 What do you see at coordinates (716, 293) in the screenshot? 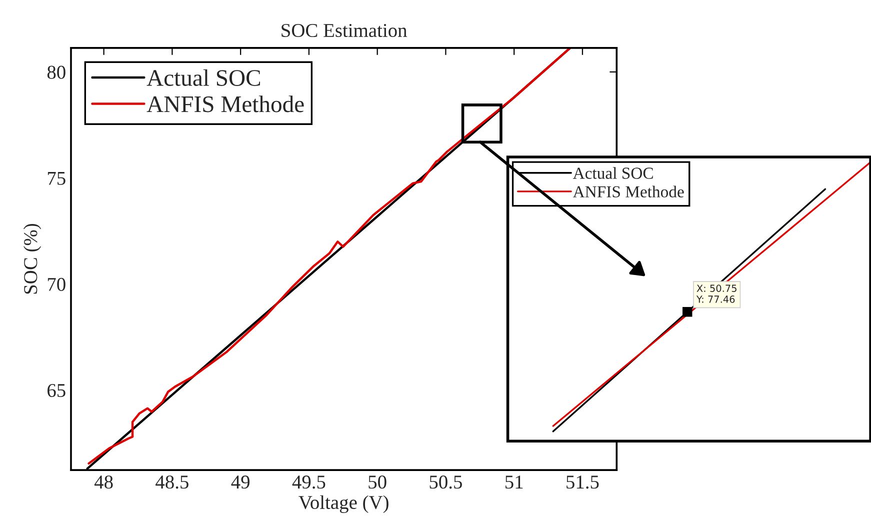
I see `annotation: X: 50.75 Y: 77.46` at bounding box center [716, 293].